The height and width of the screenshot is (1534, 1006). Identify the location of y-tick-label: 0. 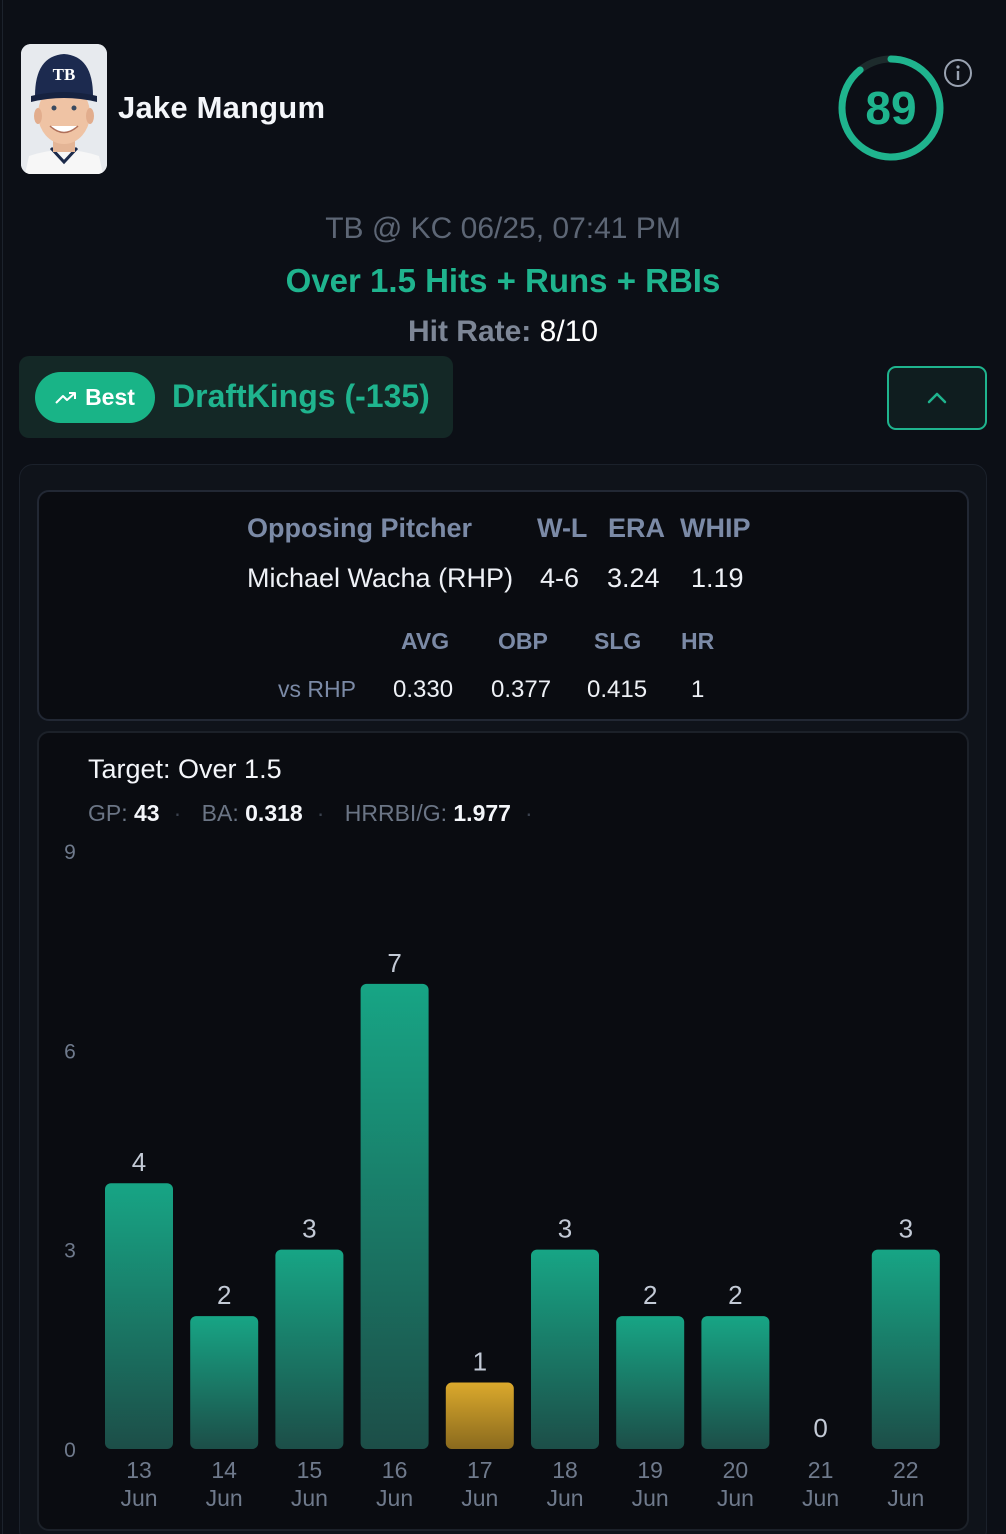
(70, 1450).